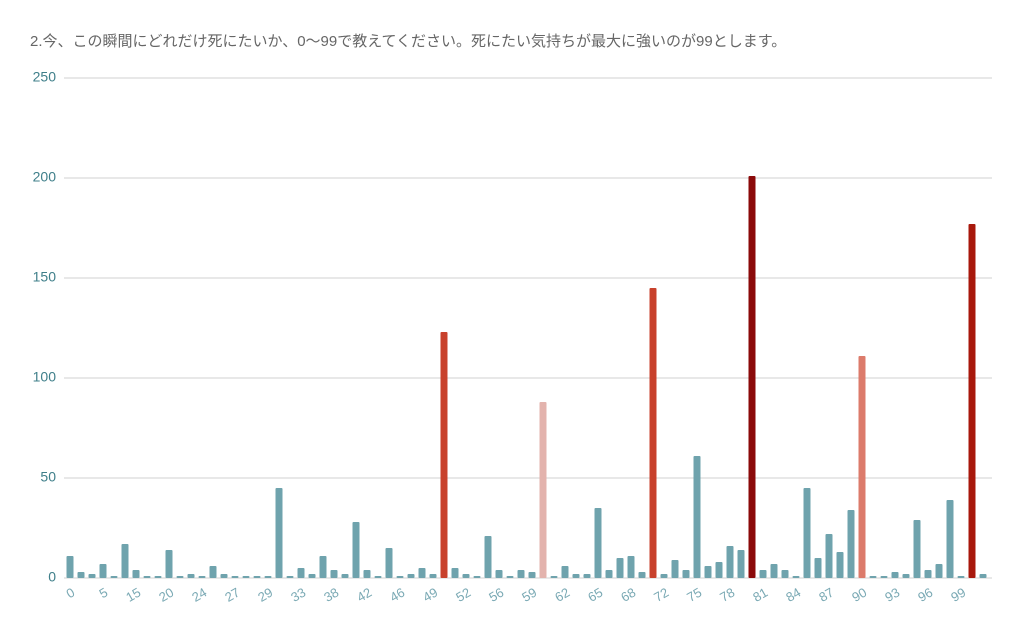  I want to click on x-tick-label: 46, so click(397, 595).